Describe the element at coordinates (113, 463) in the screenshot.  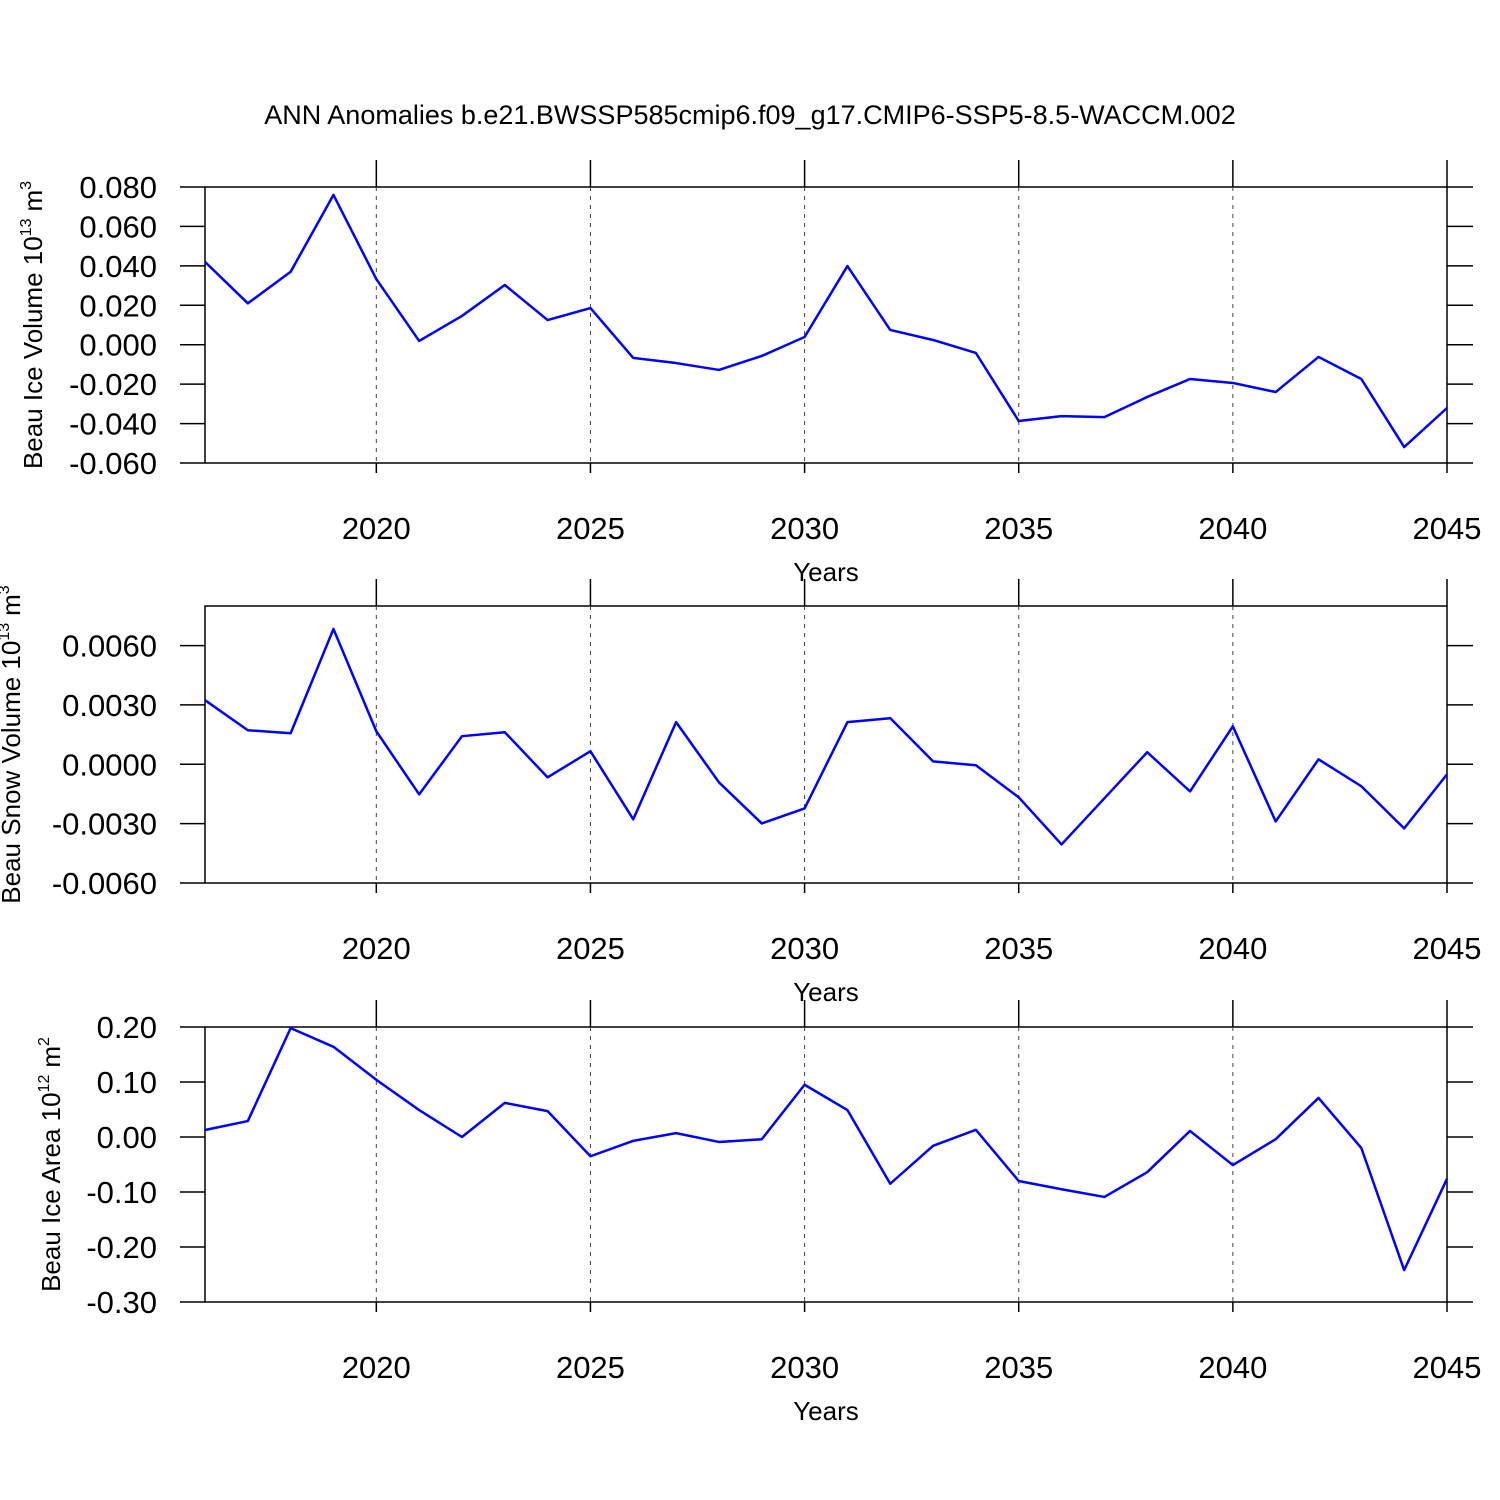
I see `y-tick-label: -0.060` at that location.